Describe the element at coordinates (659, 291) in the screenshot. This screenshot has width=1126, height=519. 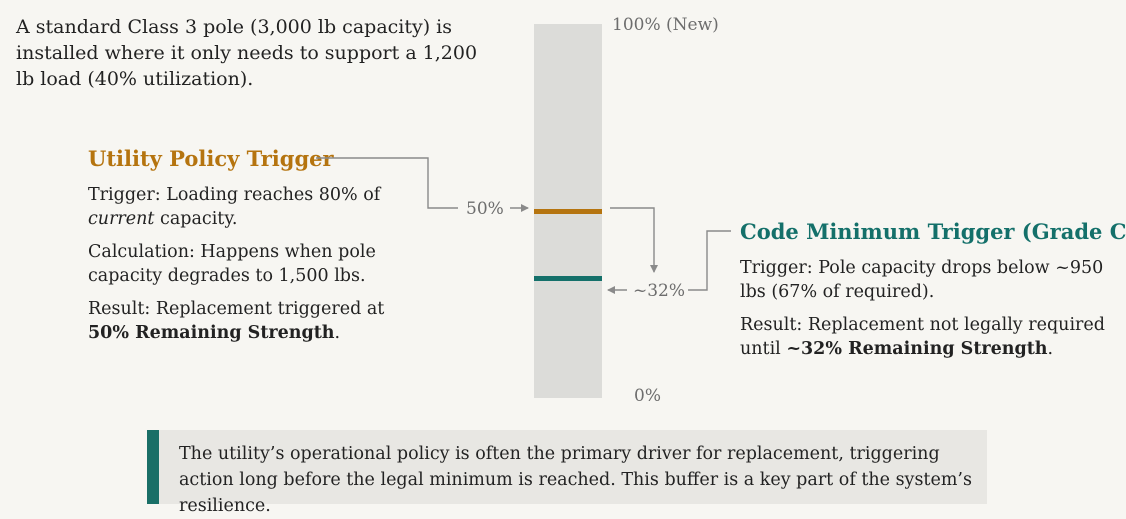
I see `code-marker-label: ~32%` at that location.